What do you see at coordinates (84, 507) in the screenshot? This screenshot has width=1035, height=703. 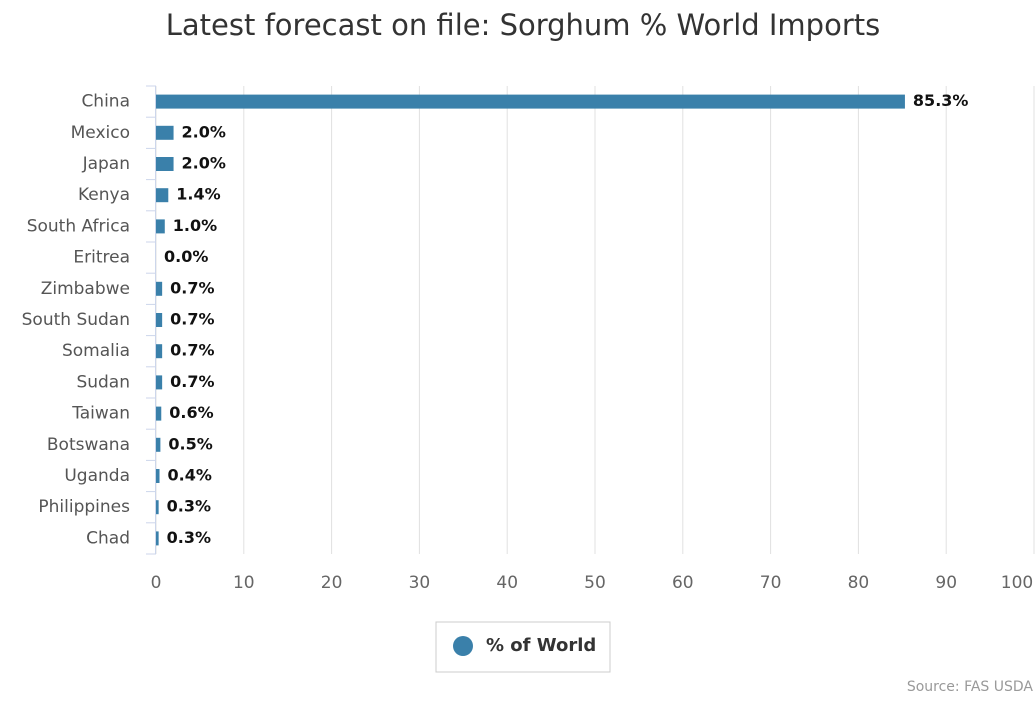 I see `y-tick-label: Philippines` at bounding box center [84, 507].